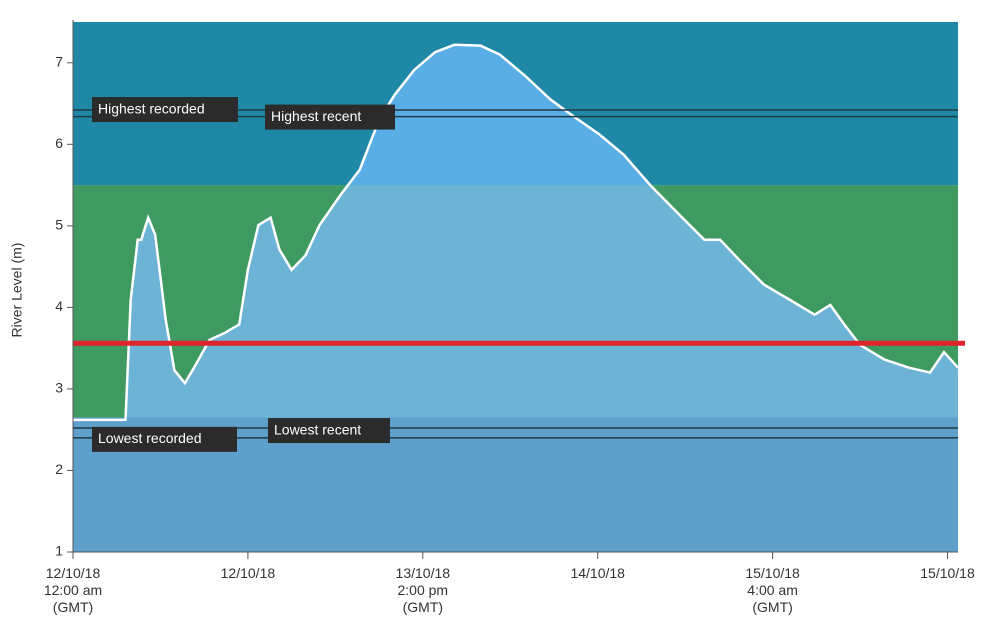 This screenshot has width=983, height=618. Describe the element at coordinates (151, 108) in the screenshot. I see `reference-label: Highest recorded` at that location.